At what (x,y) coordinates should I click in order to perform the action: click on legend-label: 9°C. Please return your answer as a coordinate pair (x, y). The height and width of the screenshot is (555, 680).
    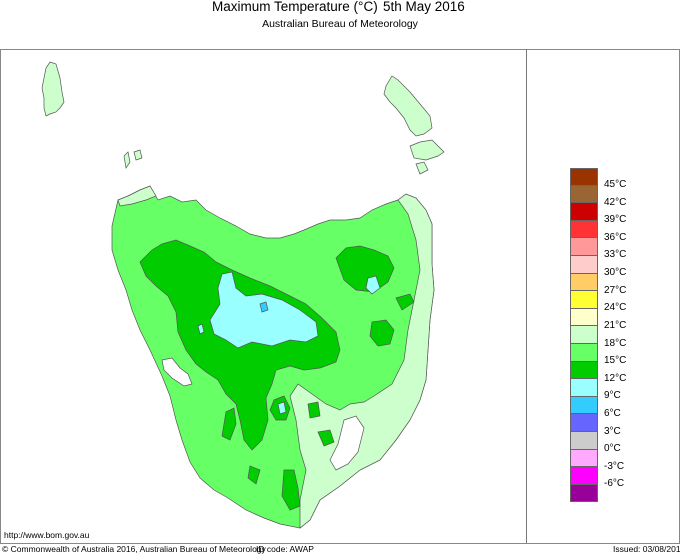
    Looking at the image, I should click on (612, 395).